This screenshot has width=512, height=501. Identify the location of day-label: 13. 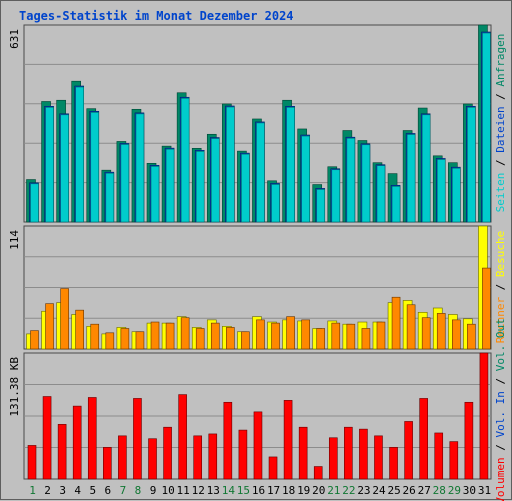
(213, 490).